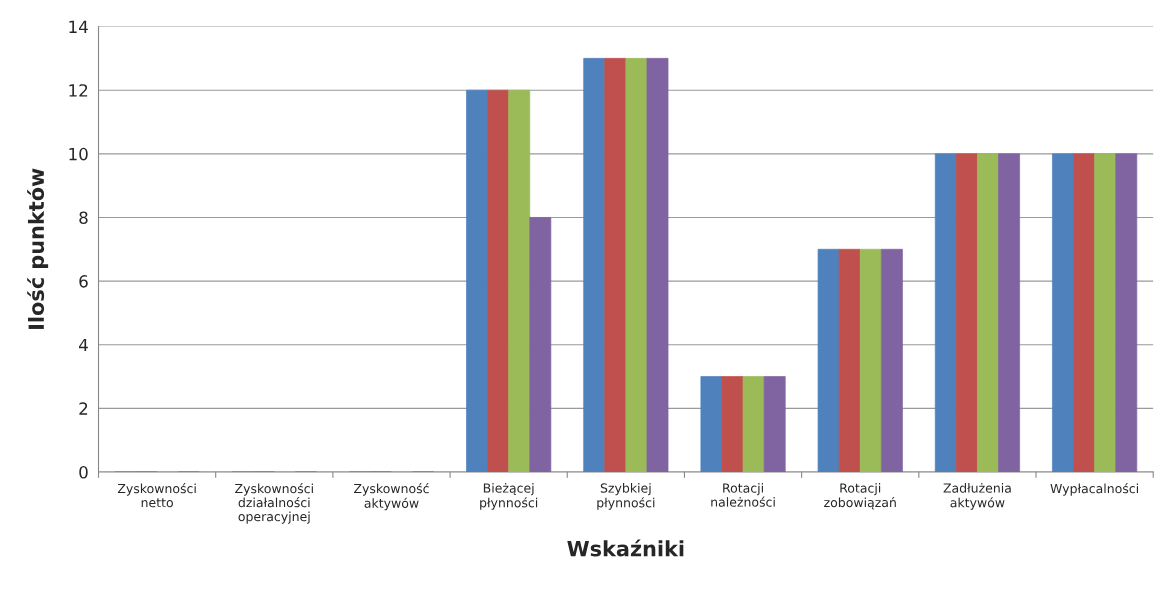 This screenshot has height=590, width=1159. What do you see at coordinates (509, 496) in the screenshot?
I see `x-tick-label: Bieżącej płynności` at bounding box center [509, 496].